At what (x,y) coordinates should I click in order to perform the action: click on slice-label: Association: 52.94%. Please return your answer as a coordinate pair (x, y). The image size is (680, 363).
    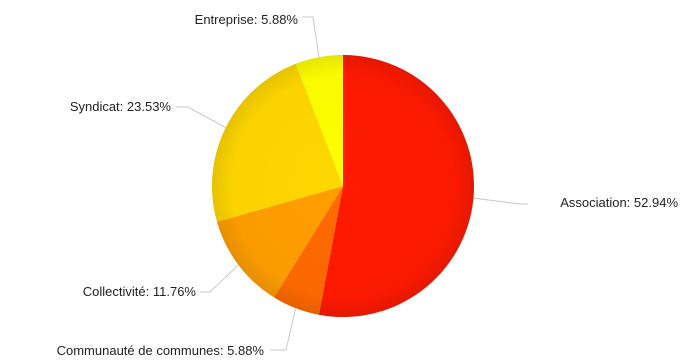
    Looking at the image, I should click on (619, 202).